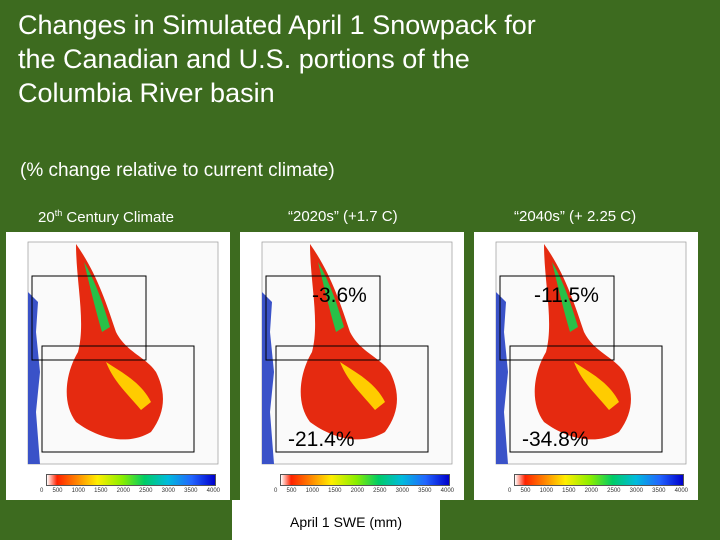 The image size is (720, 540). Describe the element at coordinates (339, 295) in the screenshot. I see `upper-basin-change-2020s: -3.6%` at that location.